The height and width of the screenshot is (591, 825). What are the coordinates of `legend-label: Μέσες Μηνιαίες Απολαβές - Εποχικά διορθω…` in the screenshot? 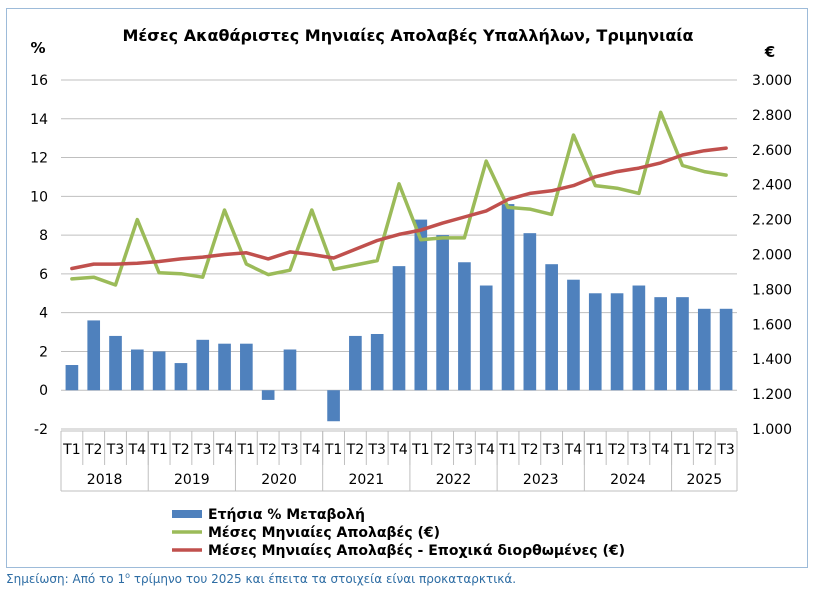 It's located at (416, 551).